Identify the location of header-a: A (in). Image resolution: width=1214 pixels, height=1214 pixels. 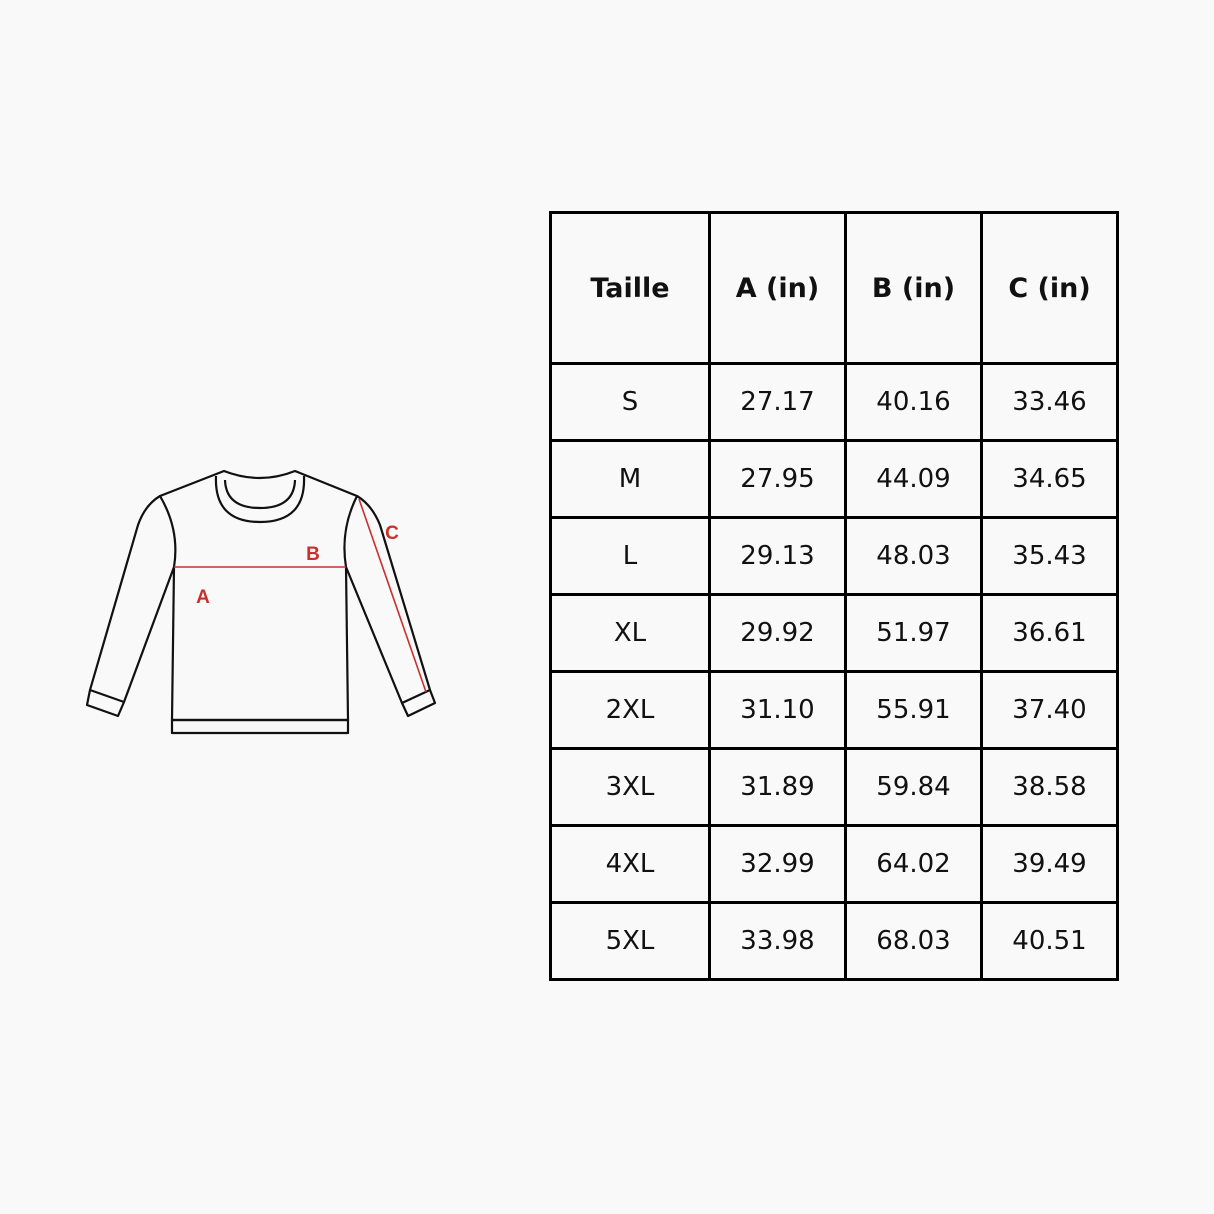
(777, 288).